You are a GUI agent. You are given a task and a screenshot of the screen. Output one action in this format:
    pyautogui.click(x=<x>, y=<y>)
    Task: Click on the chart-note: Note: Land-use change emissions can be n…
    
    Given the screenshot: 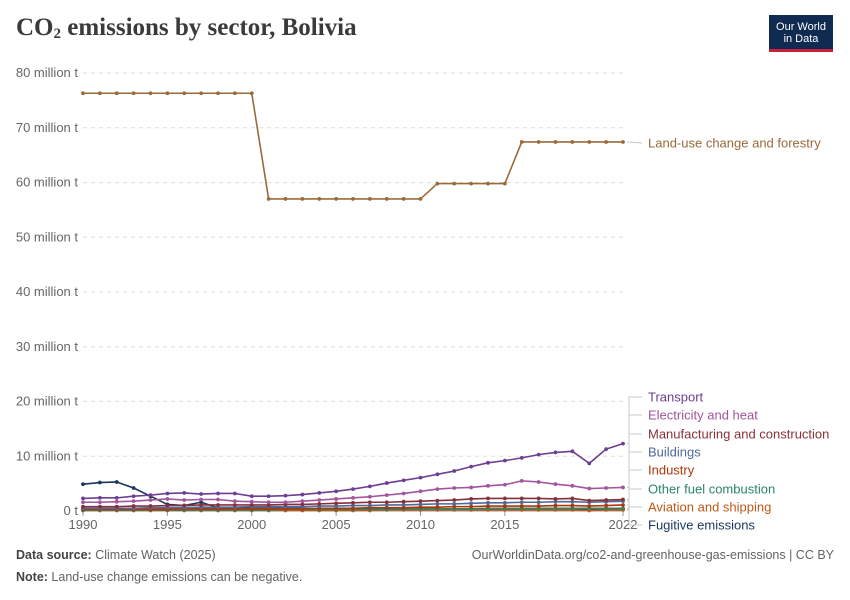 What is the action you would take?
    pyautogui.click(x=159, y=577)
    